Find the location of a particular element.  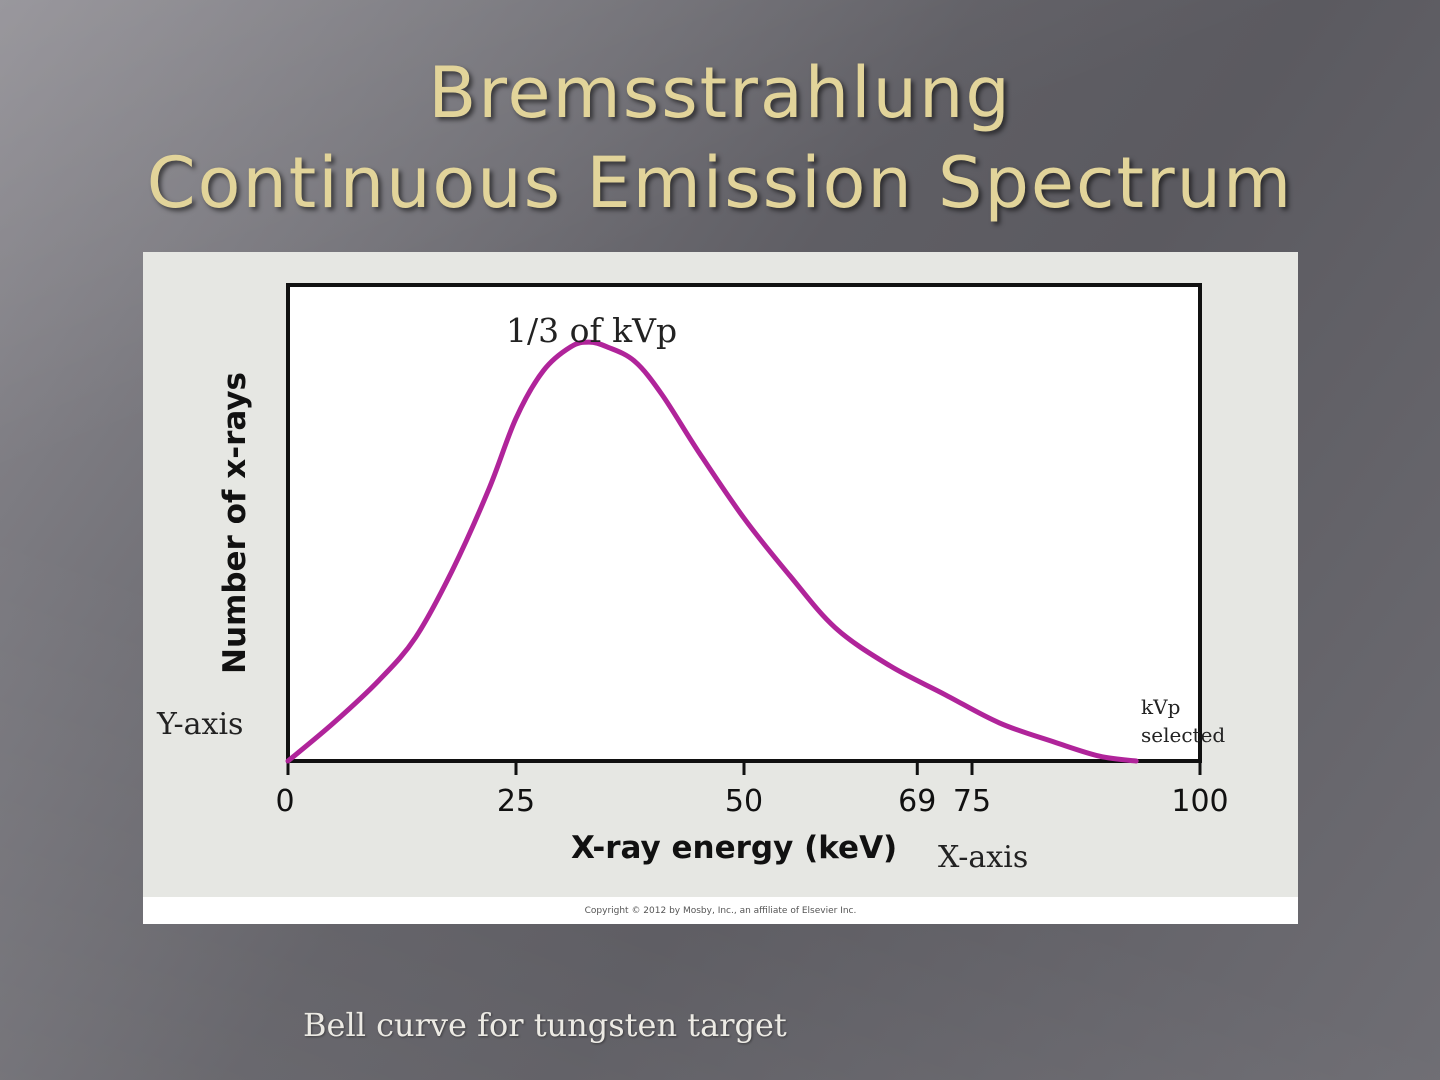

x-tick-labels: 0 25 50 69 75 100 is located at coordinates (751, 801).